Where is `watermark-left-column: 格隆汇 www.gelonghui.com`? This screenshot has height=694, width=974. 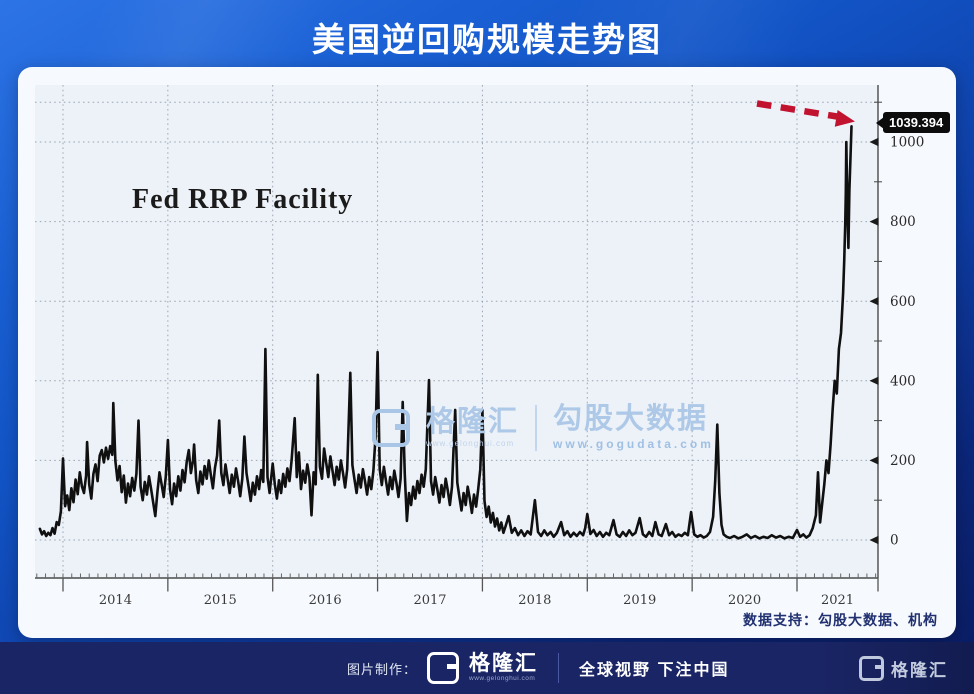 watermark-left-column: 格隆汇 www.gelonghui.com is located at coordinates (472, 427).